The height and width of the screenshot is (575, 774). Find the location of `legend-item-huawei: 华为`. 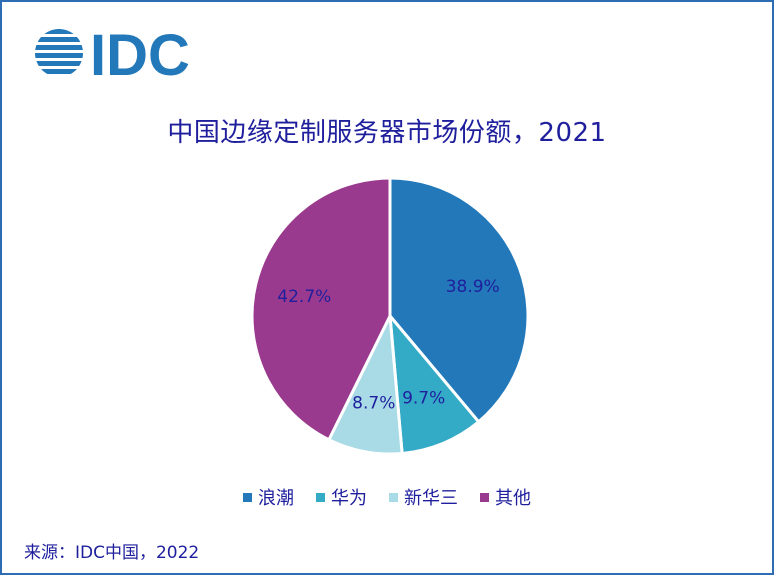

legend-item-huawei: 华为 is located at coordinates (341, 497).